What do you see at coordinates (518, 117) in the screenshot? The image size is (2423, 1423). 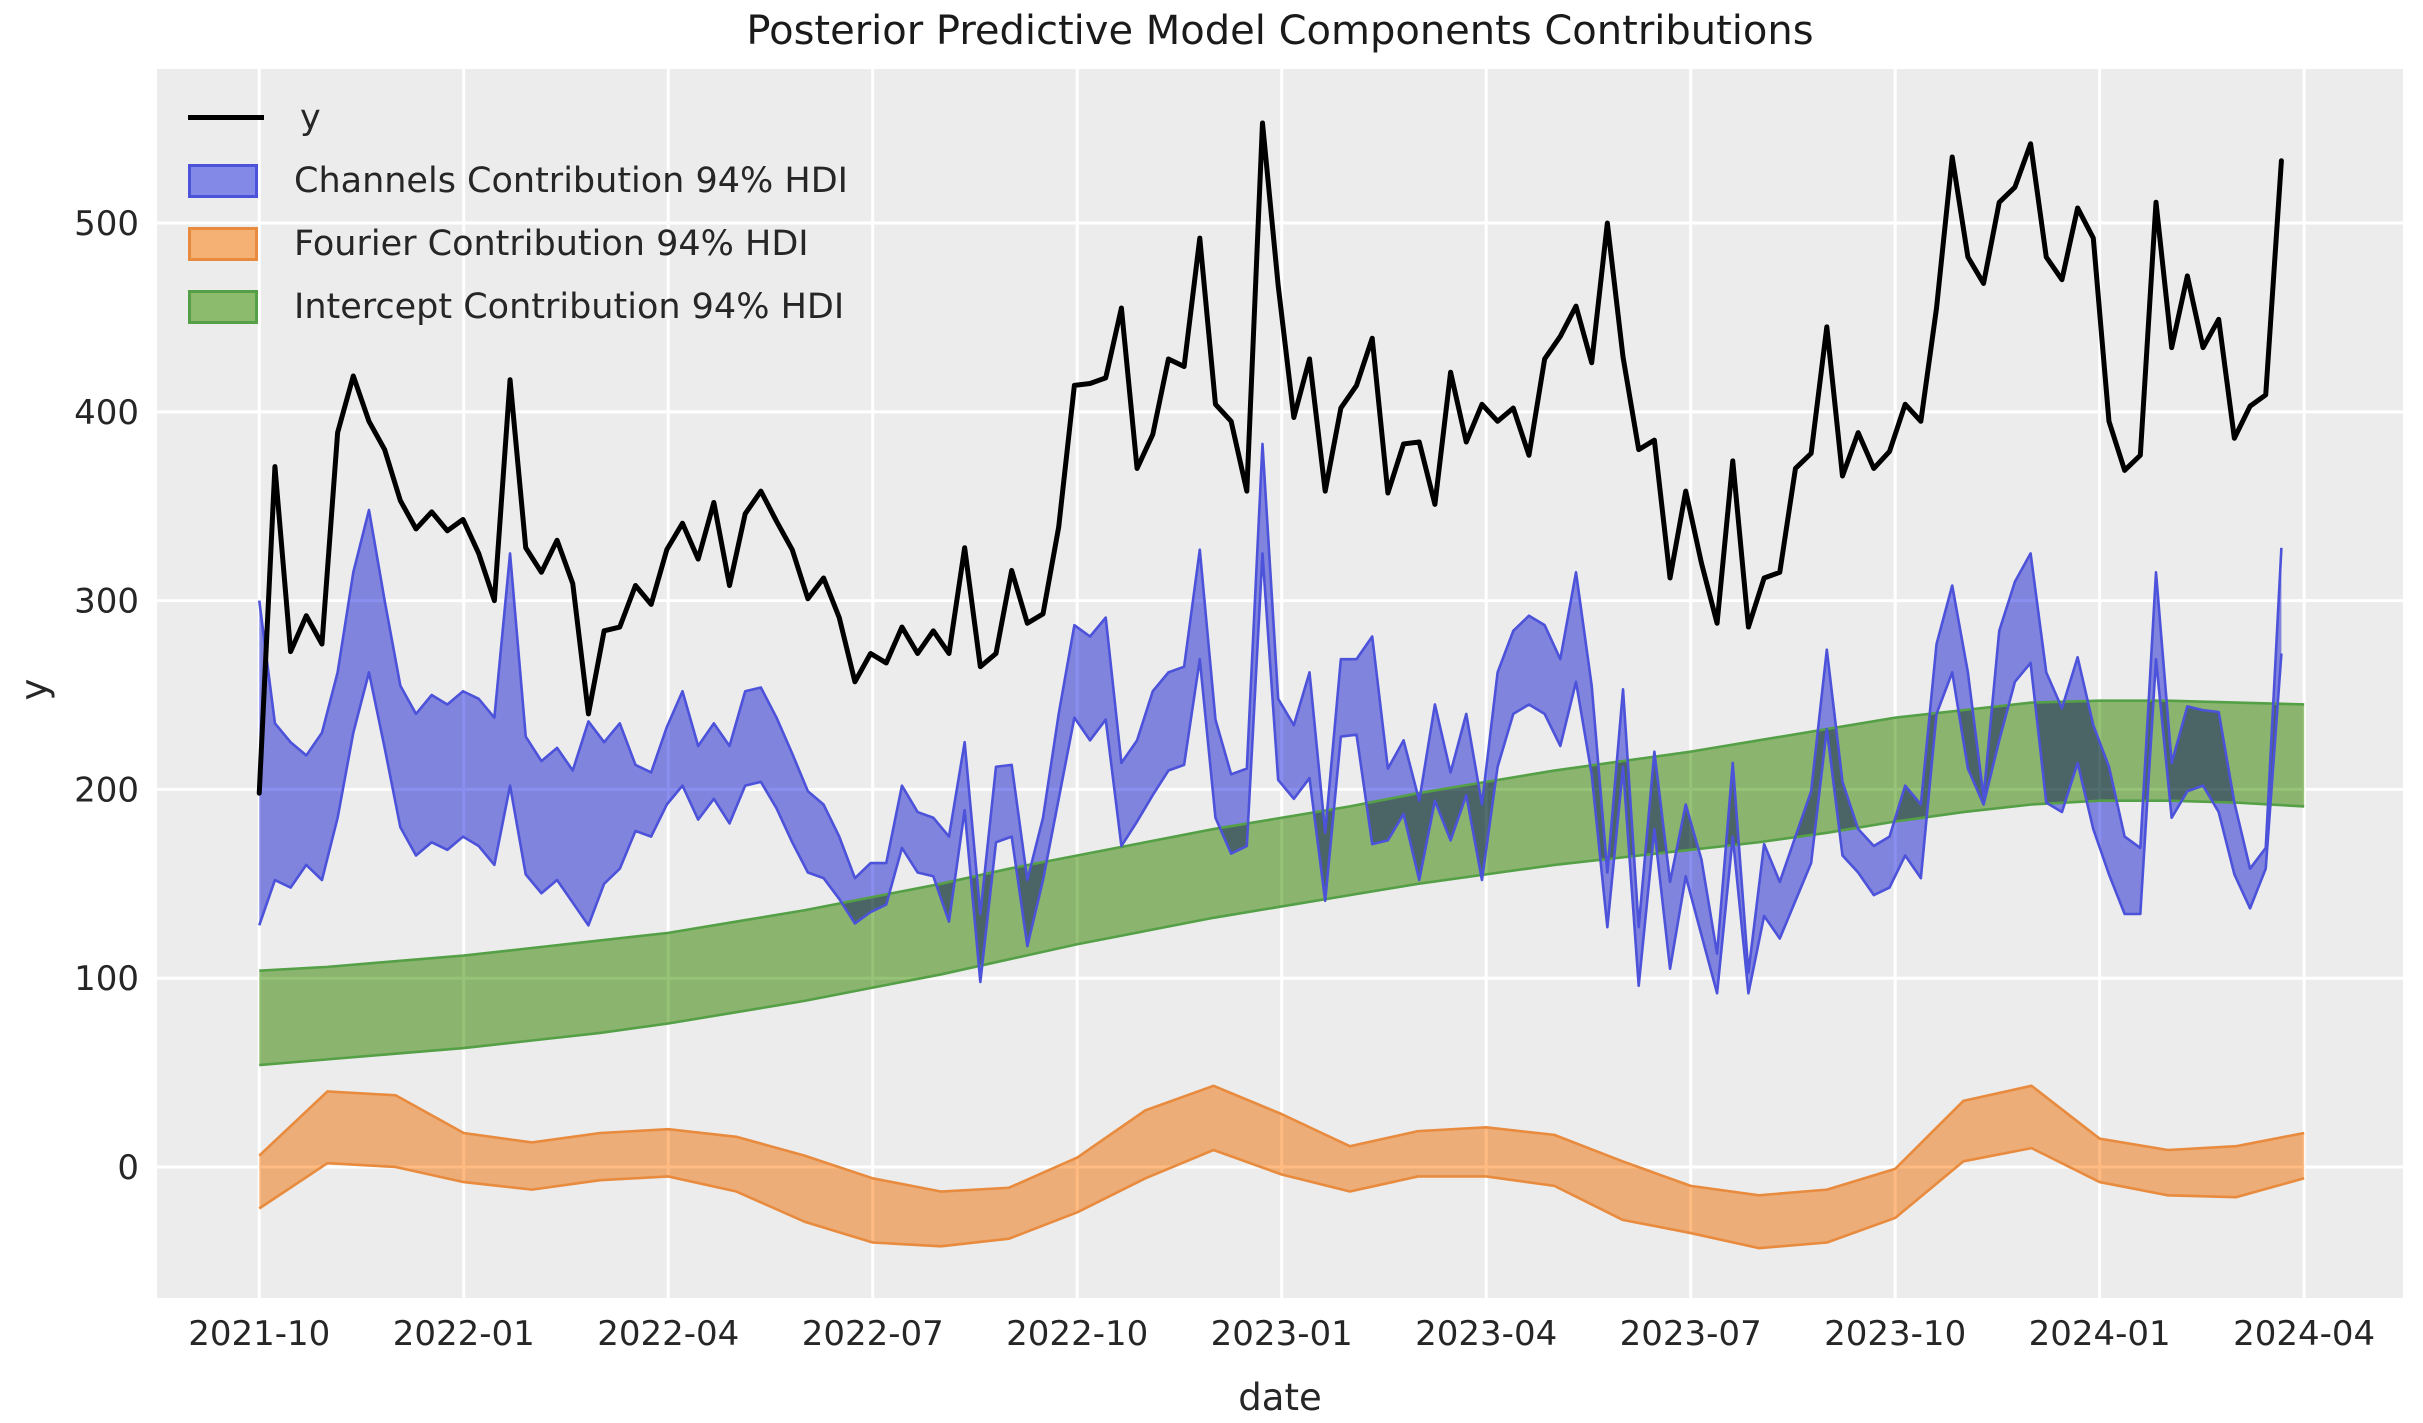 I see `legend-item-y: y` at bounding box center [518, 117].